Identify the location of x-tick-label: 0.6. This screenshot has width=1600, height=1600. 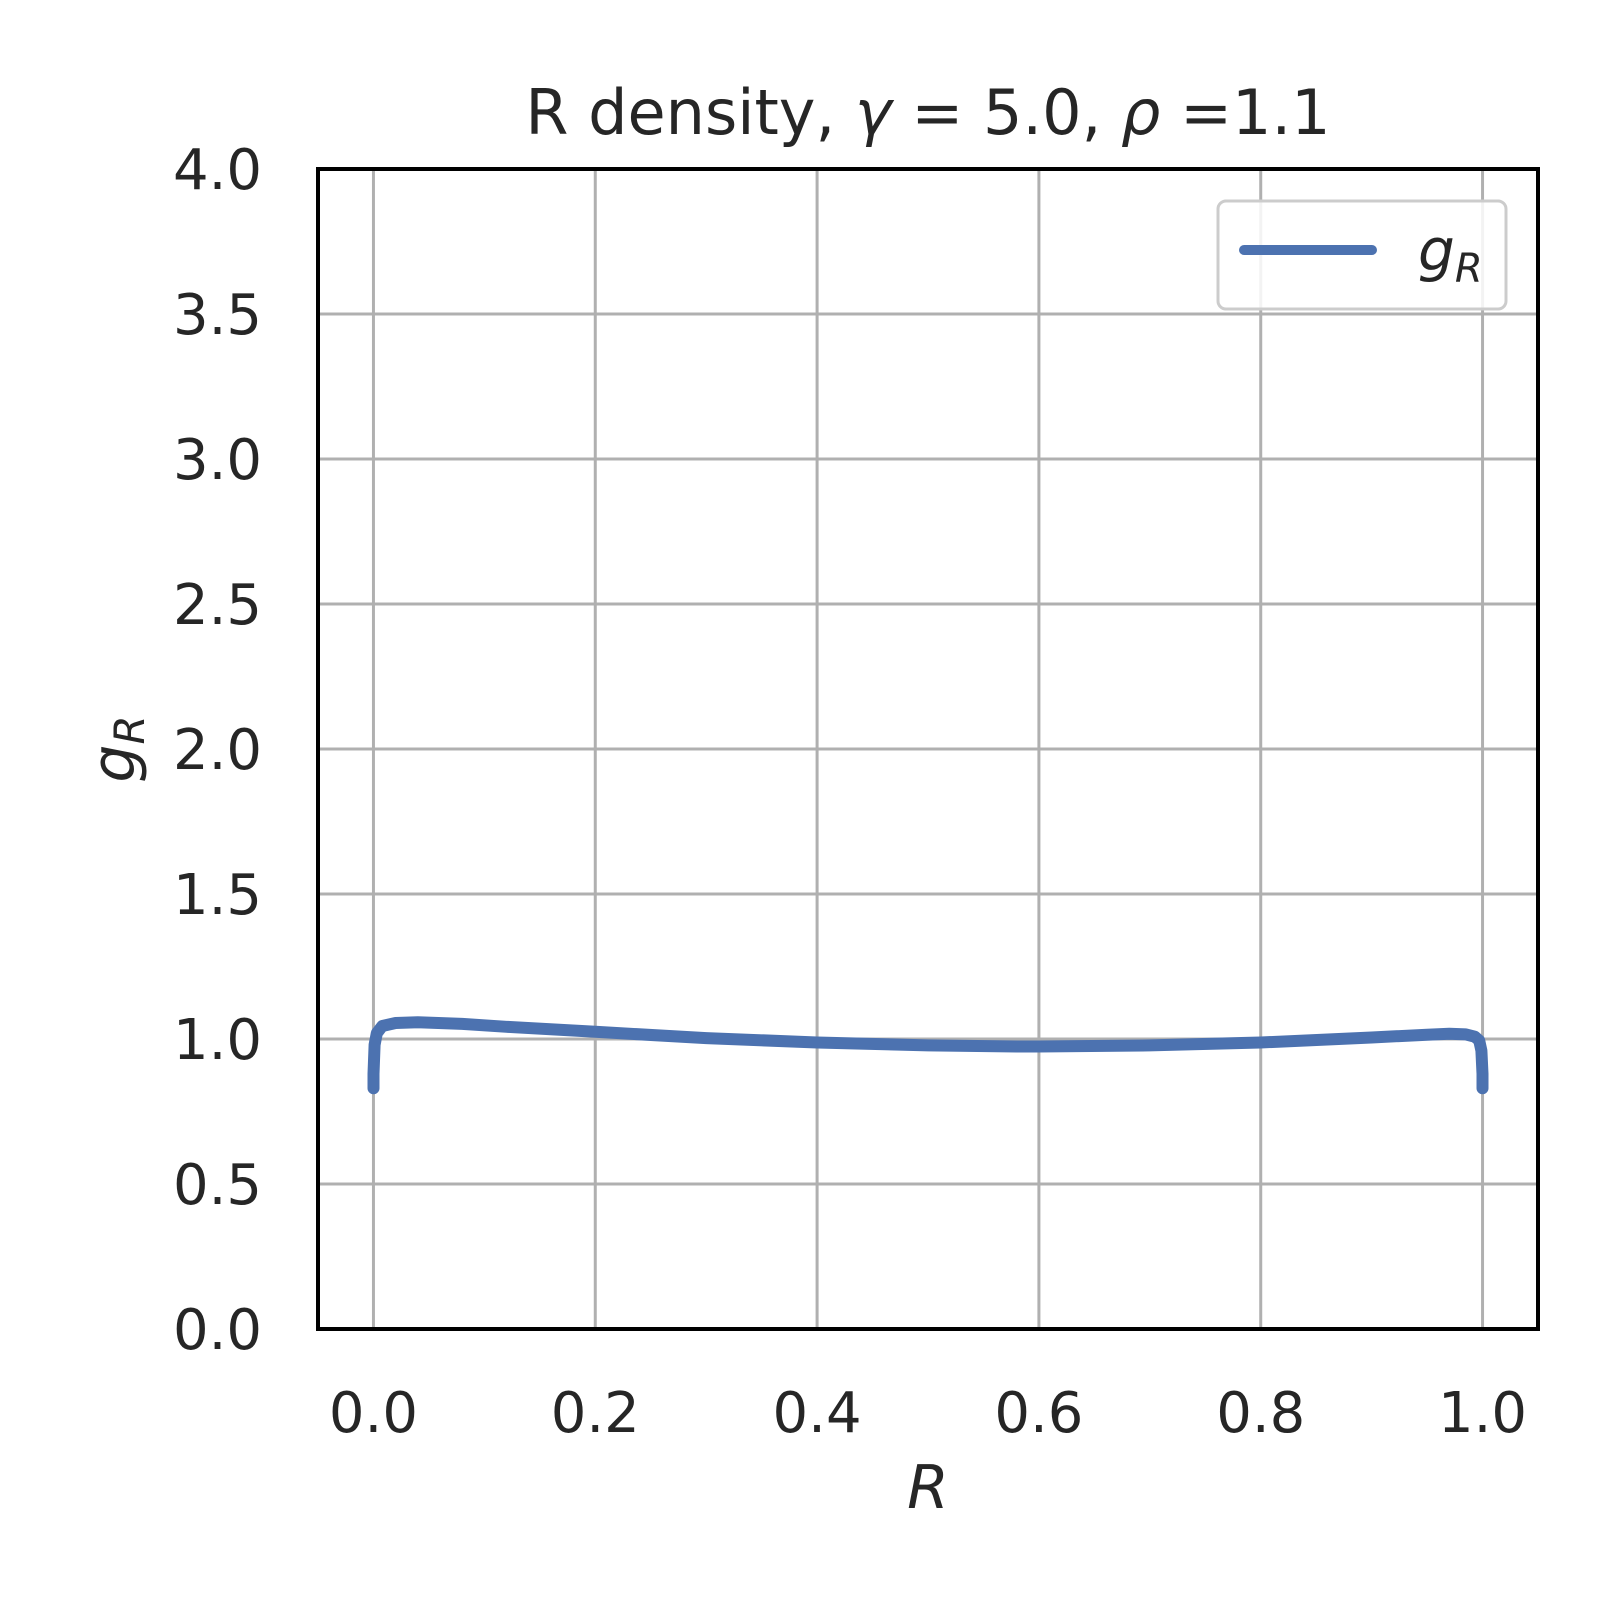
(1038, 1413).